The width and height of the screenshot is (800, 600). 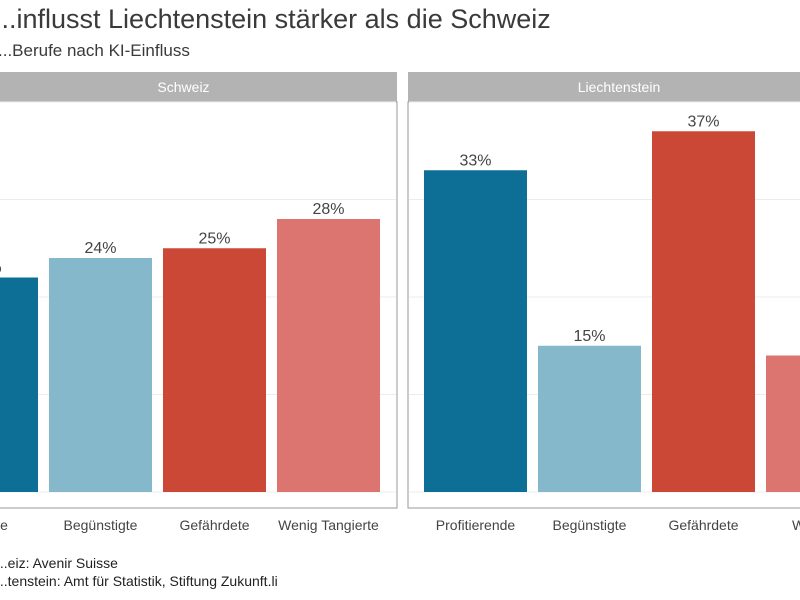 I want to click on data-label: 28%, so click(x=328, y=209).